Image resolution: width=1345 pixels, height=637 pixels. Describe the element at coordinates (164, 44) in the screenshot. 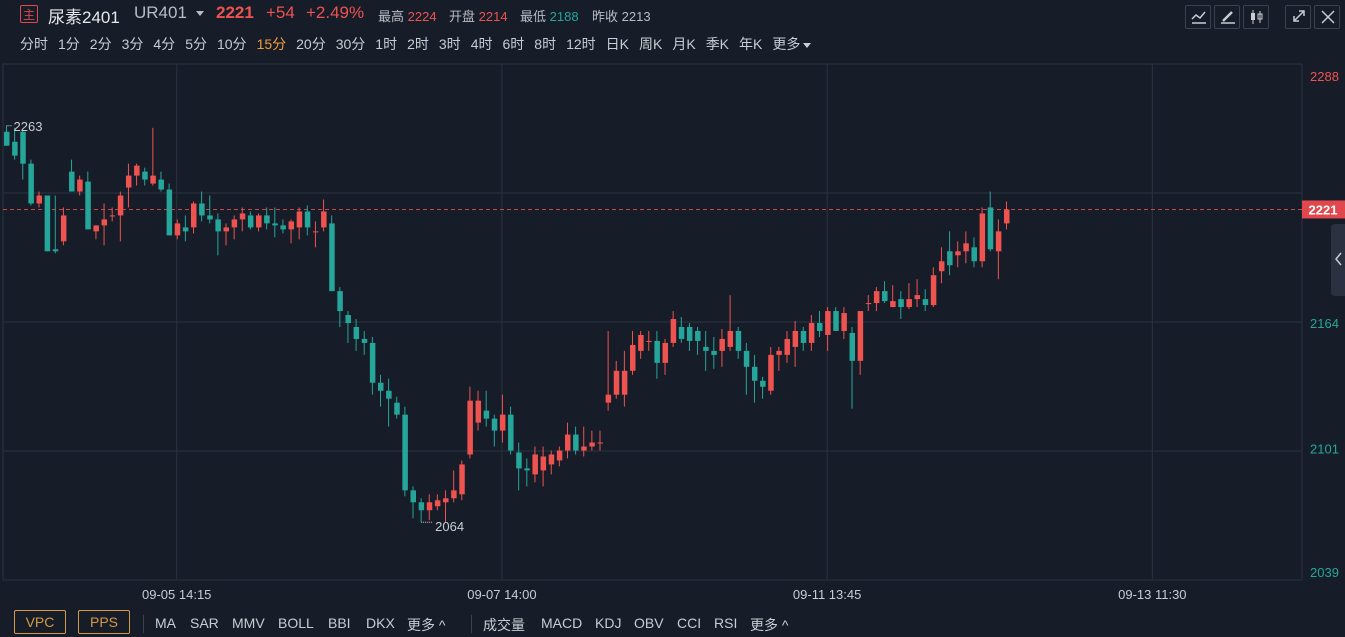

I see `period-tab: 4分` at that location.